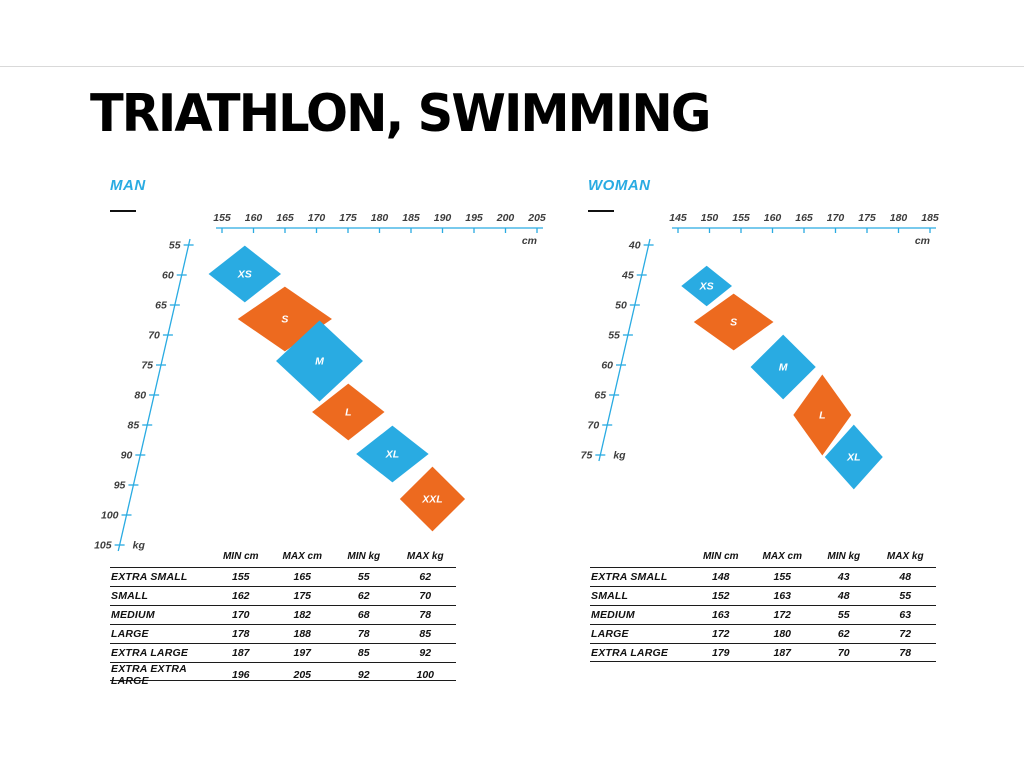 Image resolution: width=1024 pixels, height=768 pixels. Describe the element at coordinates (154, 336) in the screenshot. I see `kg-tick-label: 70` at that location.